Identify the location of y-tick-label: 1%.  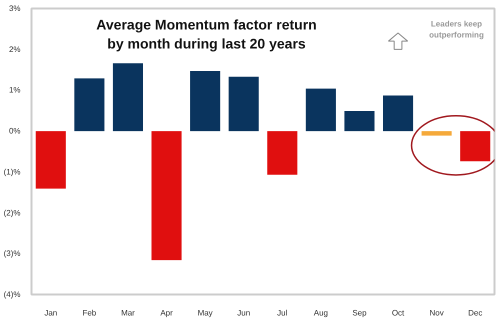
(14, 90).